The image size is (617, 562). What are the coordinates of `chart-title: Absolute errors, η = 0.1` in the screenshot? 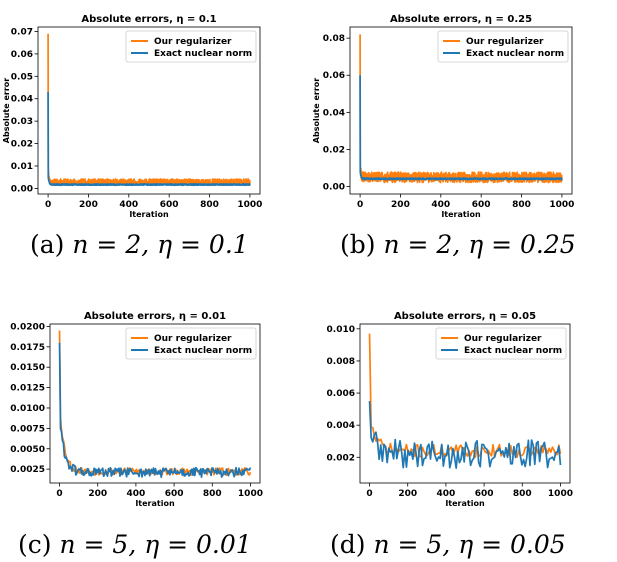 It's located at (148, 19).